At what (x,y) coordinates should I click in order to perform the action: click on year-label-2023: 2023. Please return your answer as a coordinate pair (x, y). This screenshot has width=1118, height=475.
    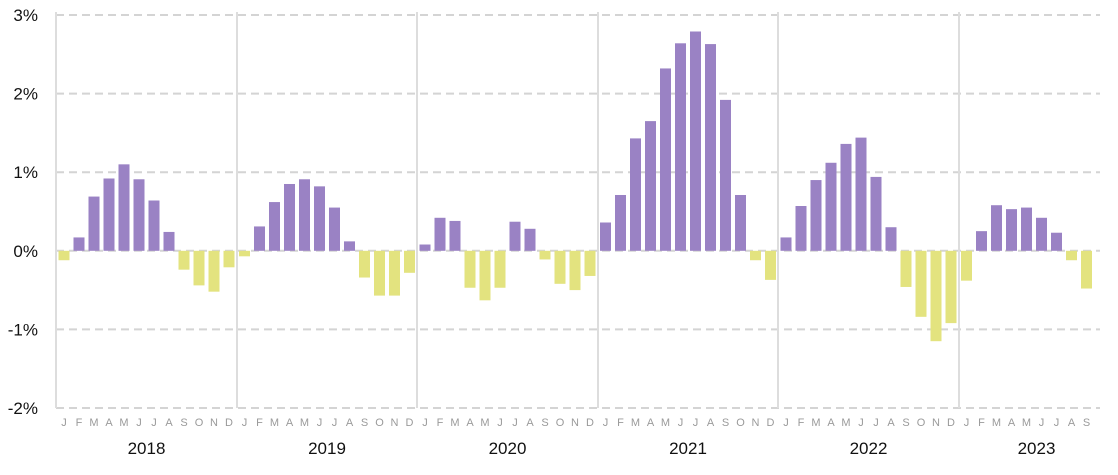
    Looking at the image, I should click on (1037, 448).